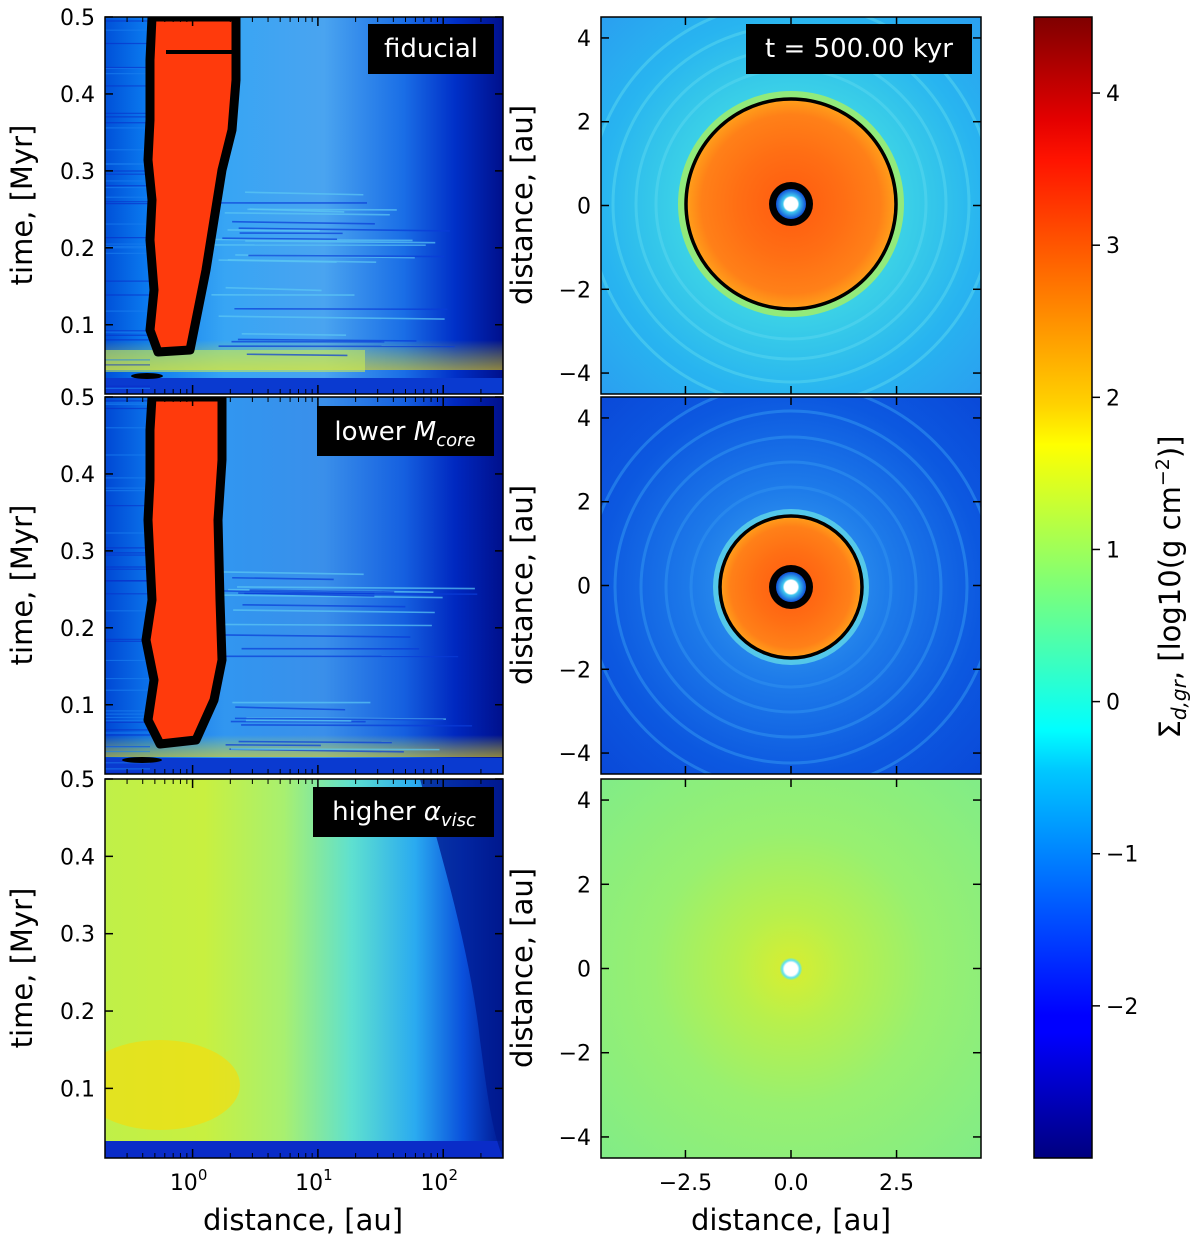  I want to click on colorbar: 4 3 2 1 0 −1 −2 Σd,gr, [log10(g cm−2)], so click(1112, 587).